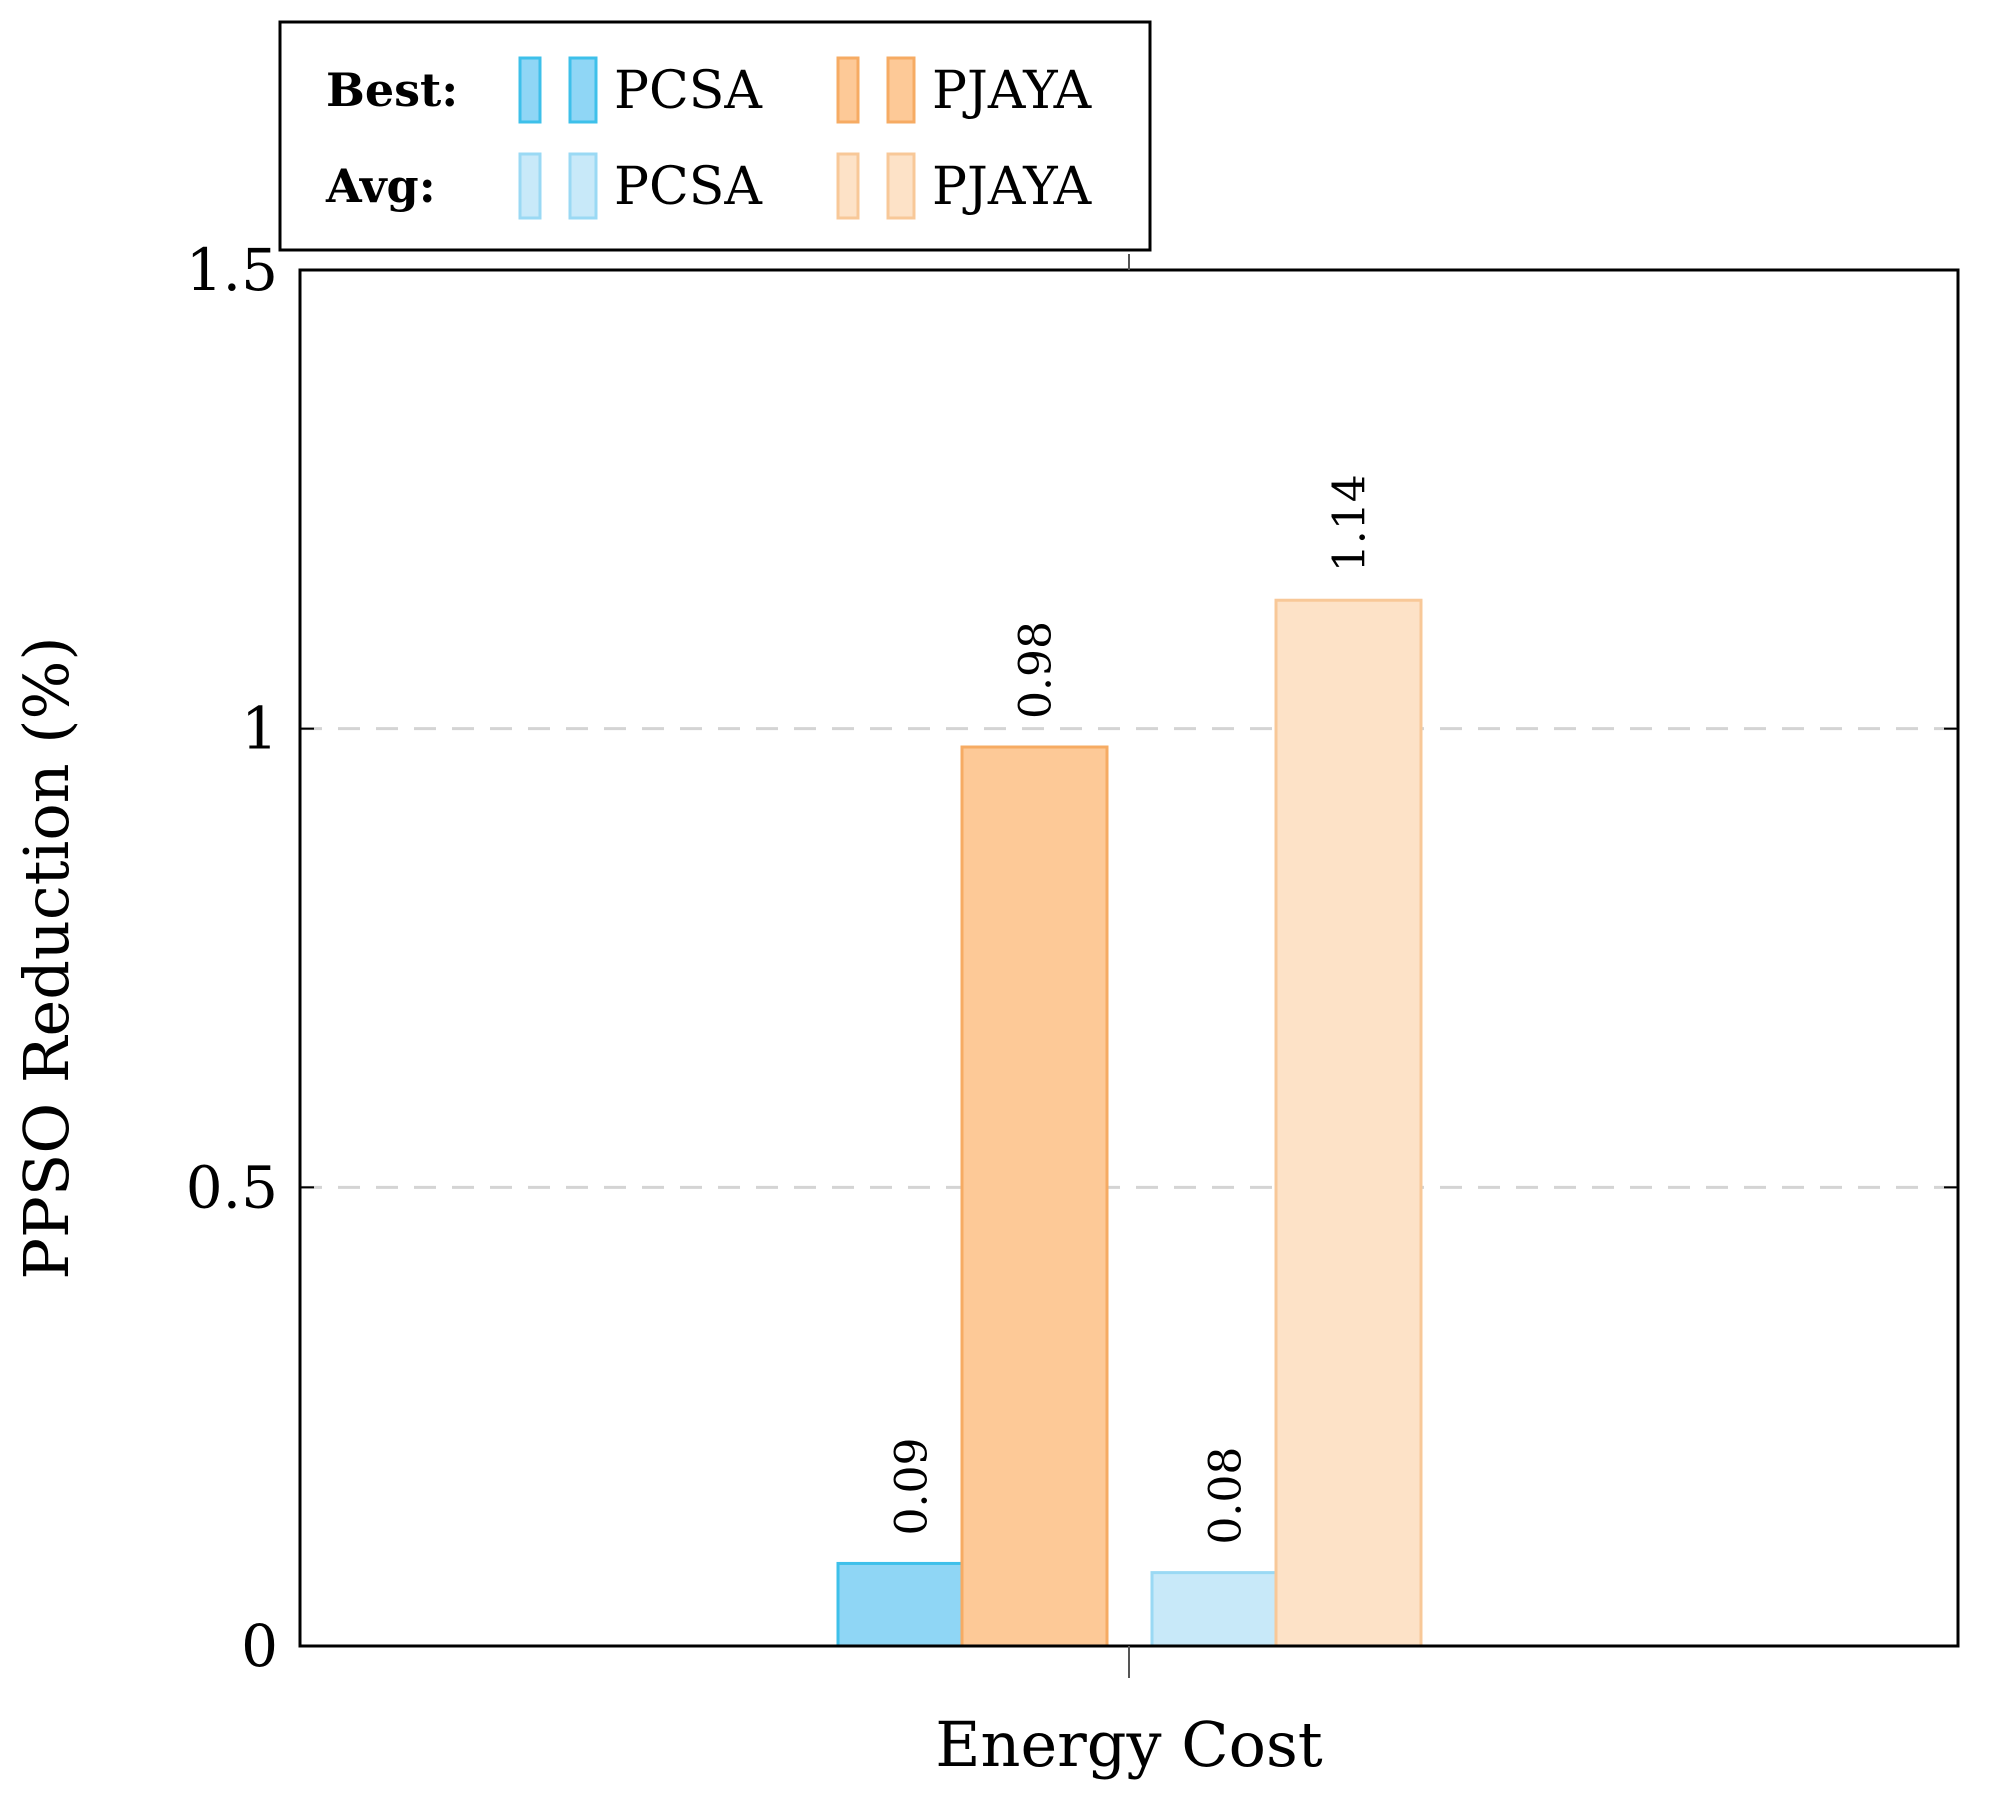  What do you see at coordinates (259, 1646) in the screenshot?
I see `y-tick-label: 0` at bounding box center [259, 1646].